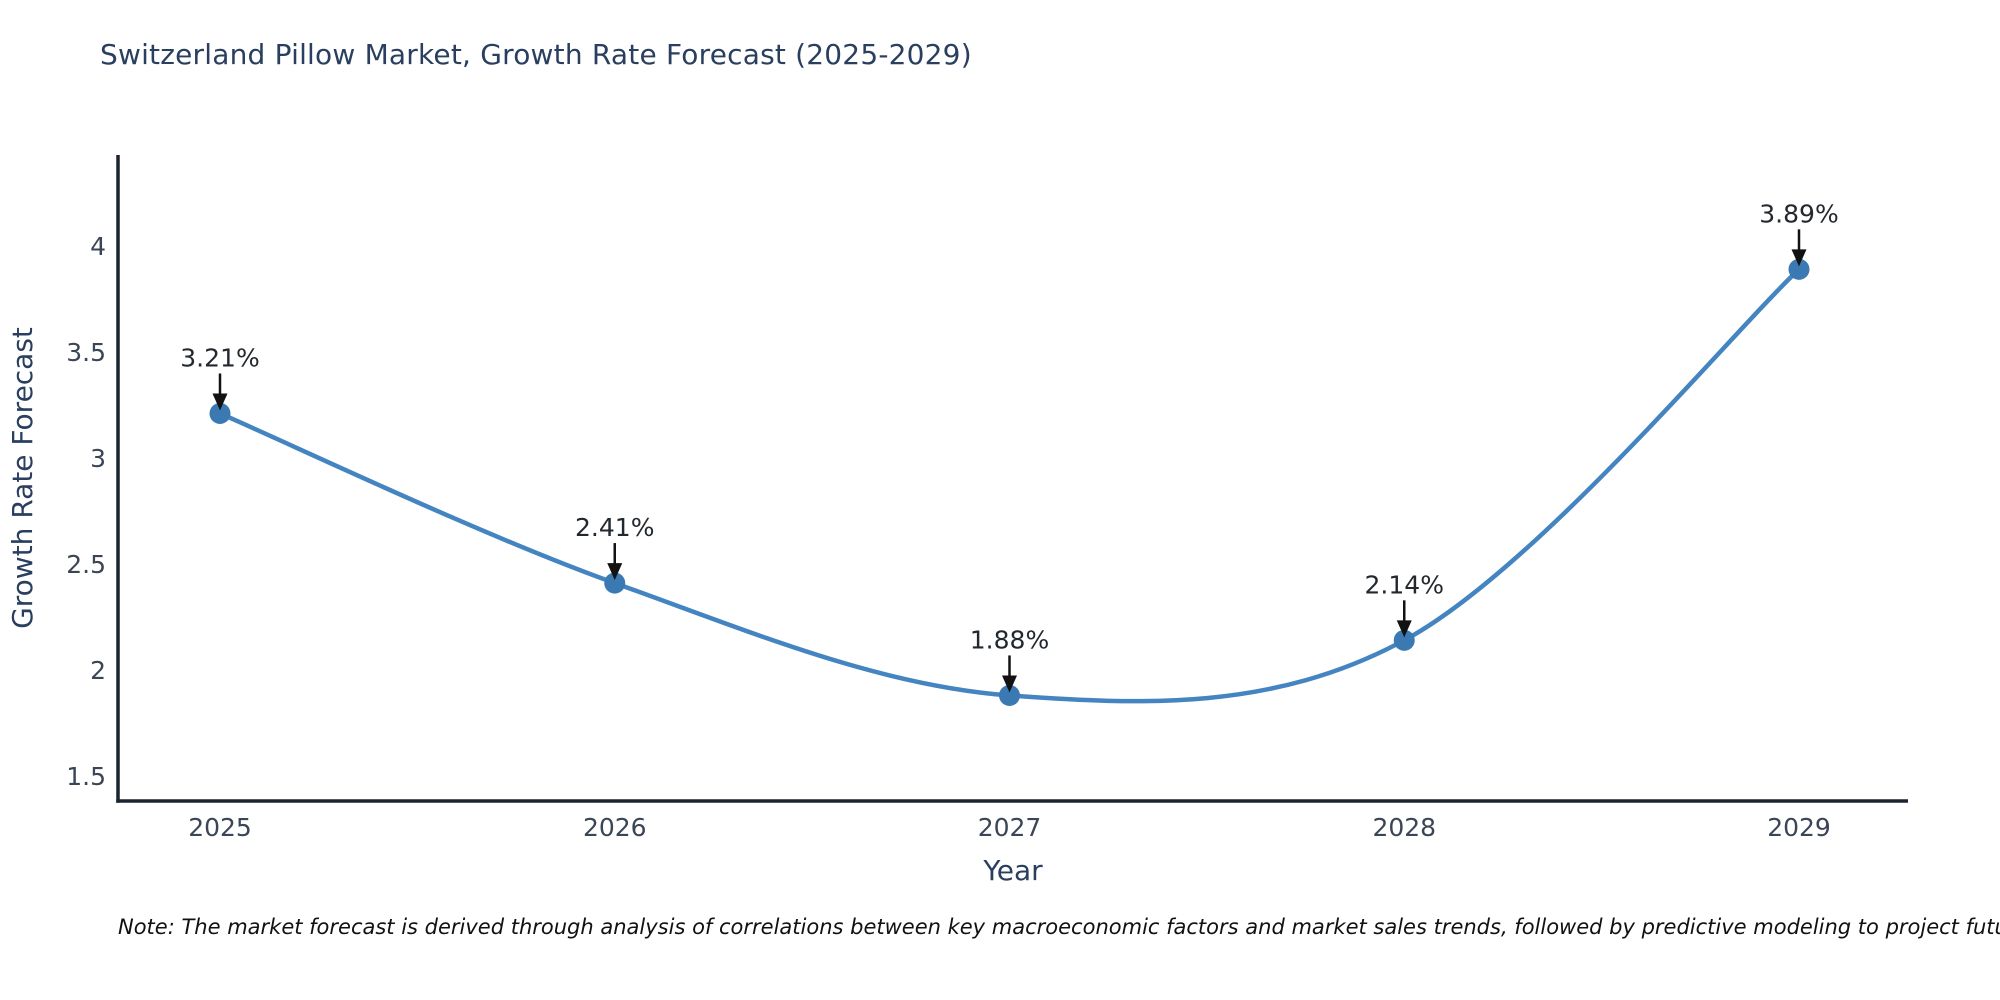 This screenshot has height=1000, width=2000. I want to click on data-point-2026, so click(615, 583).